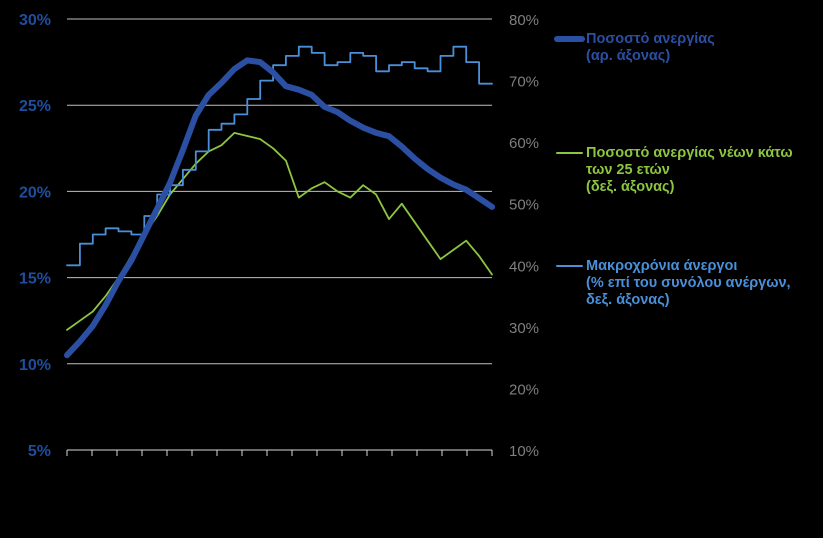  Describe the element at coordinates (35, 279) in the screenshot. I see `left-tick-label: 15%` at that location.